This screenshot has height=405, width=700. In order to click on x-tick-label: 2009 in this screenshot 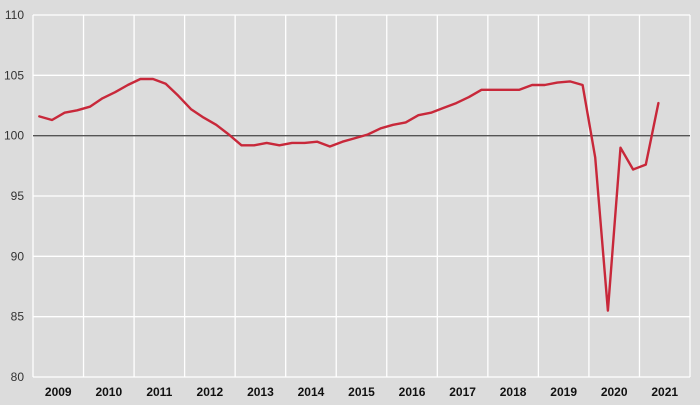, I will do `click(58, 392)`.